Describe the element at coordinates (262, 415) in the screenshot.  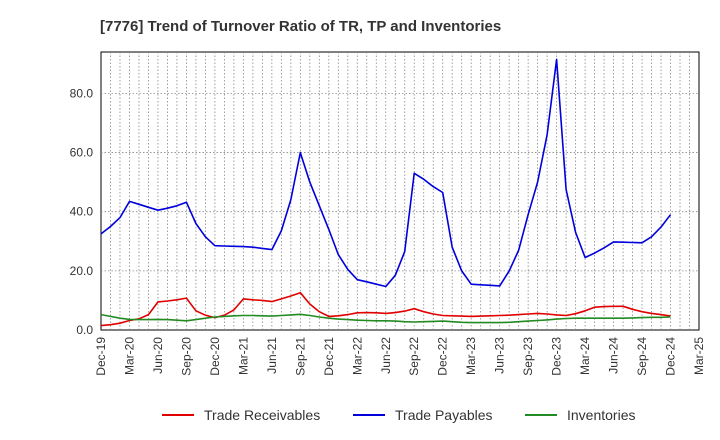
I see `legend-label-trade-receivables: Trade Receivables` at that location.